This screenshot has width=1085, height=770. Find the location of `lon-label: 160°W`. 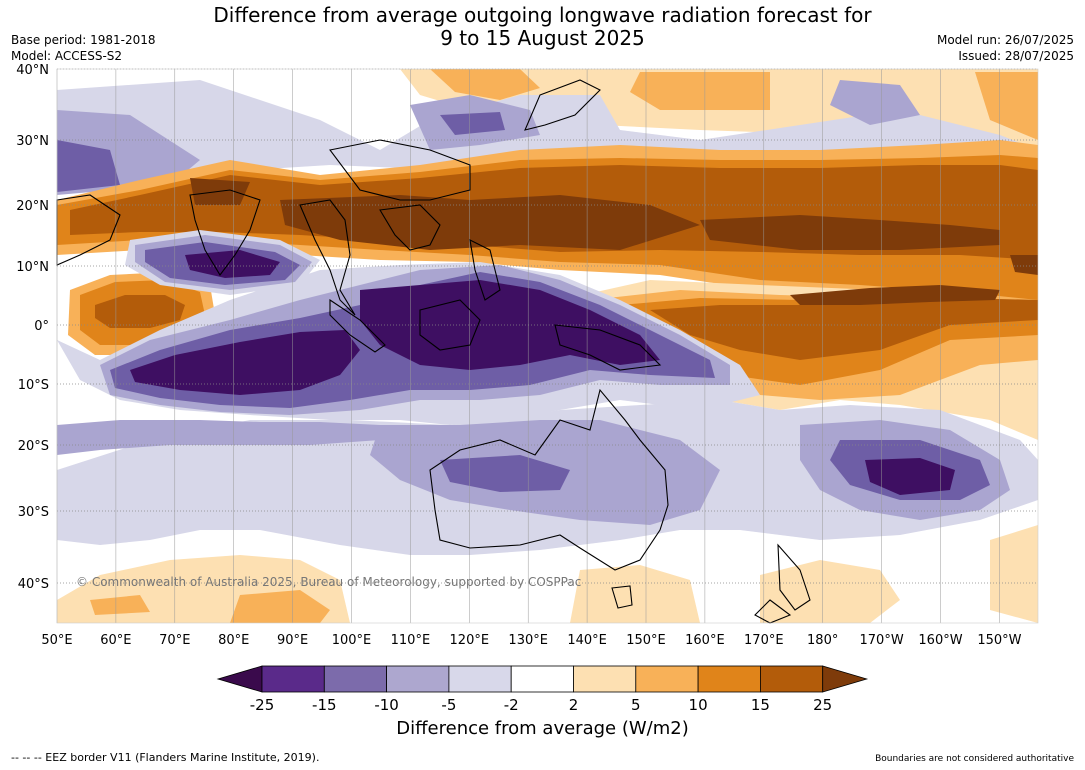

lon-label: 160°W is located at coordinates (940, 640).